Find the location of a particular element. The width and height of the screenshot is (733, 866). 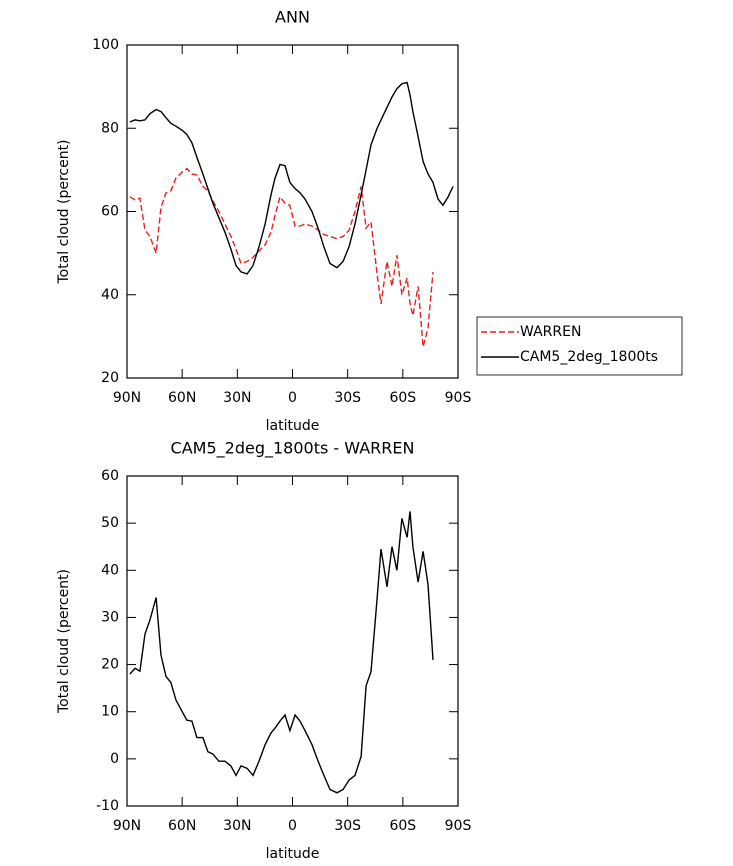

y-tick-label: 0 is located at coordinates (114, 759).